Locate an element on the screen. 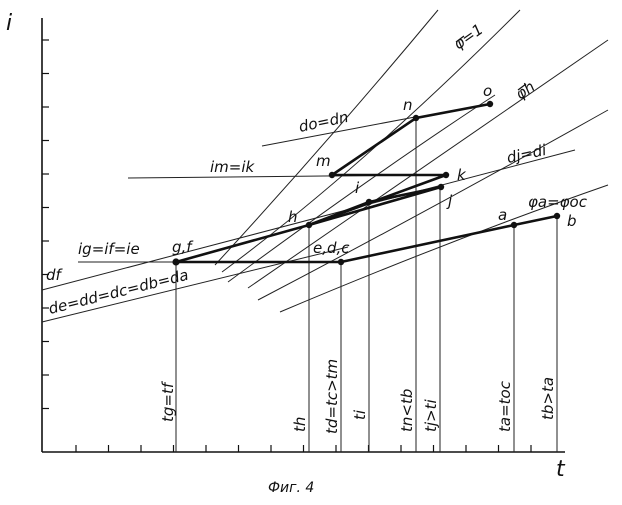 This screenshot has height=505, width=622. label-im-ik: im=ik is located at coordinates (233, 167).